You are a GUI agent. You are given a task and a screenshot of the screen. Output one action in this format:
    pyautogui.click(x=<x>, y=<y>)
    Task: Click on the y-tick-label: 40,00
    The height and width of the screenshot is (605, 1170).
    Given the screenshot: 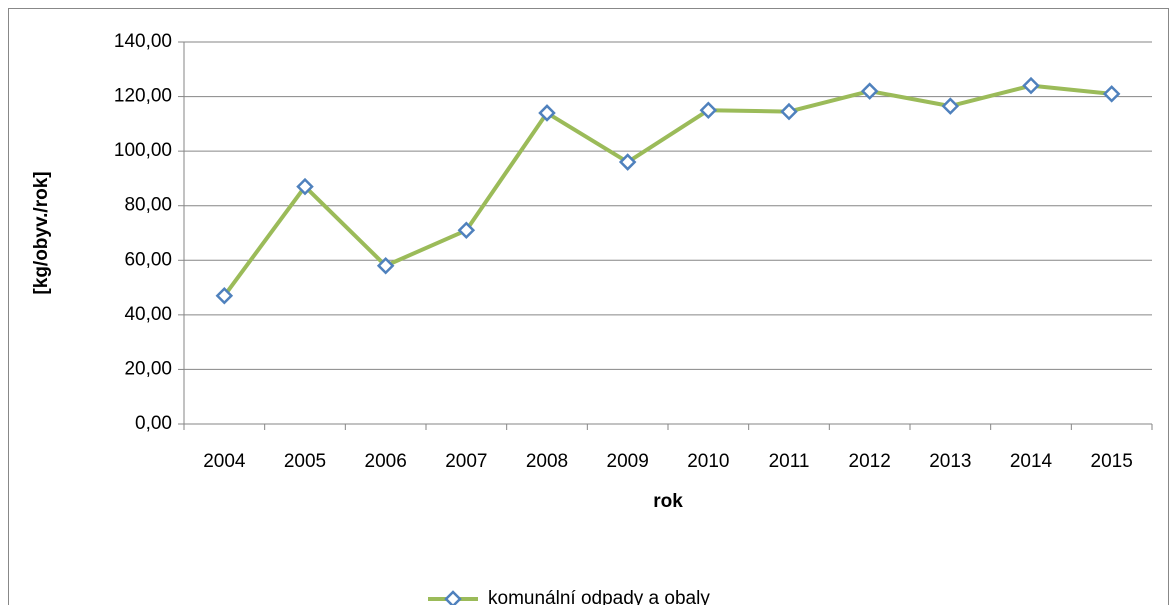 What is the action you would take?
    pyautogui.click(x=148, y=314)
    